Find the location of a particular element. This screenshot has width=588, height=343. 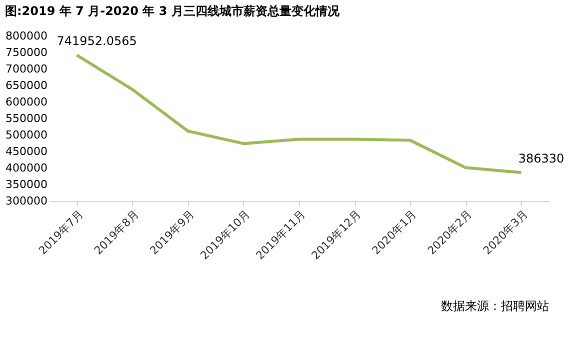

y-tick-label: 650000 is located at coordinates (27, 85).